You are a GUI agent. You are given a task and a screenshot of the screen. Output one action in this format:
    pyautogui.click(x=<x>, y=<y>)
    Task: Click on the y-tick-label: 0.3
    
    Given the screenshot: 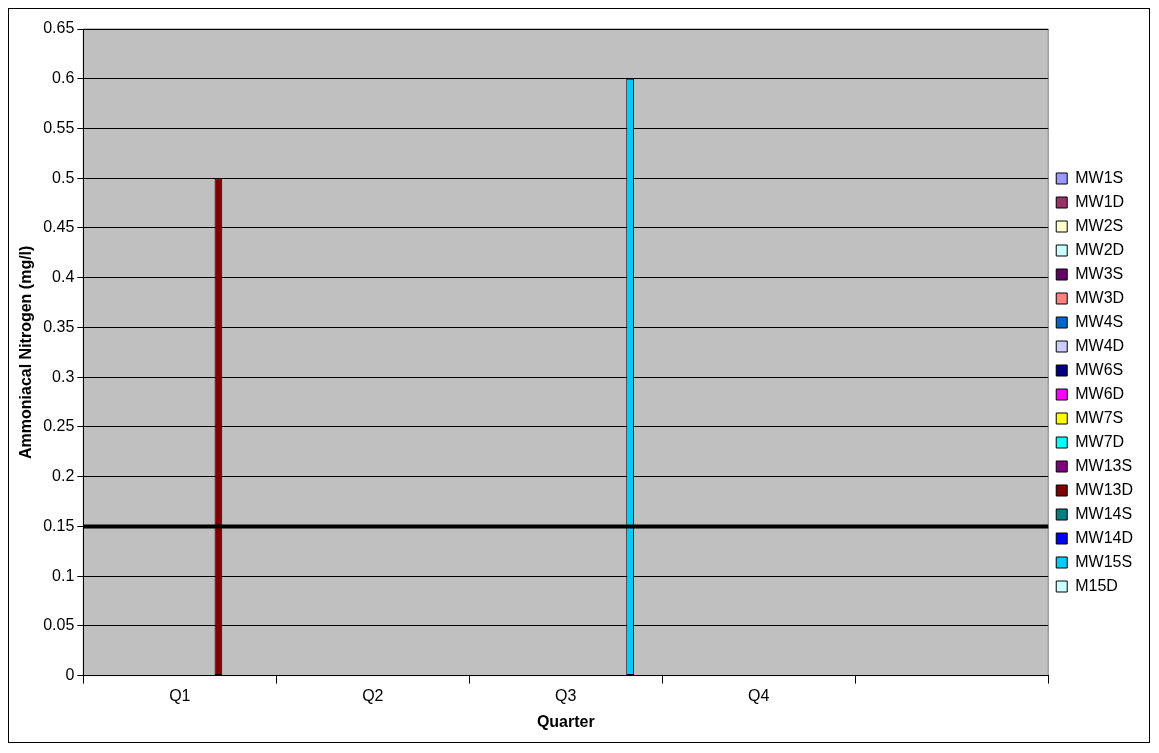 What is the action you would take?
    pyautogui.click(x=63, y=376)
    